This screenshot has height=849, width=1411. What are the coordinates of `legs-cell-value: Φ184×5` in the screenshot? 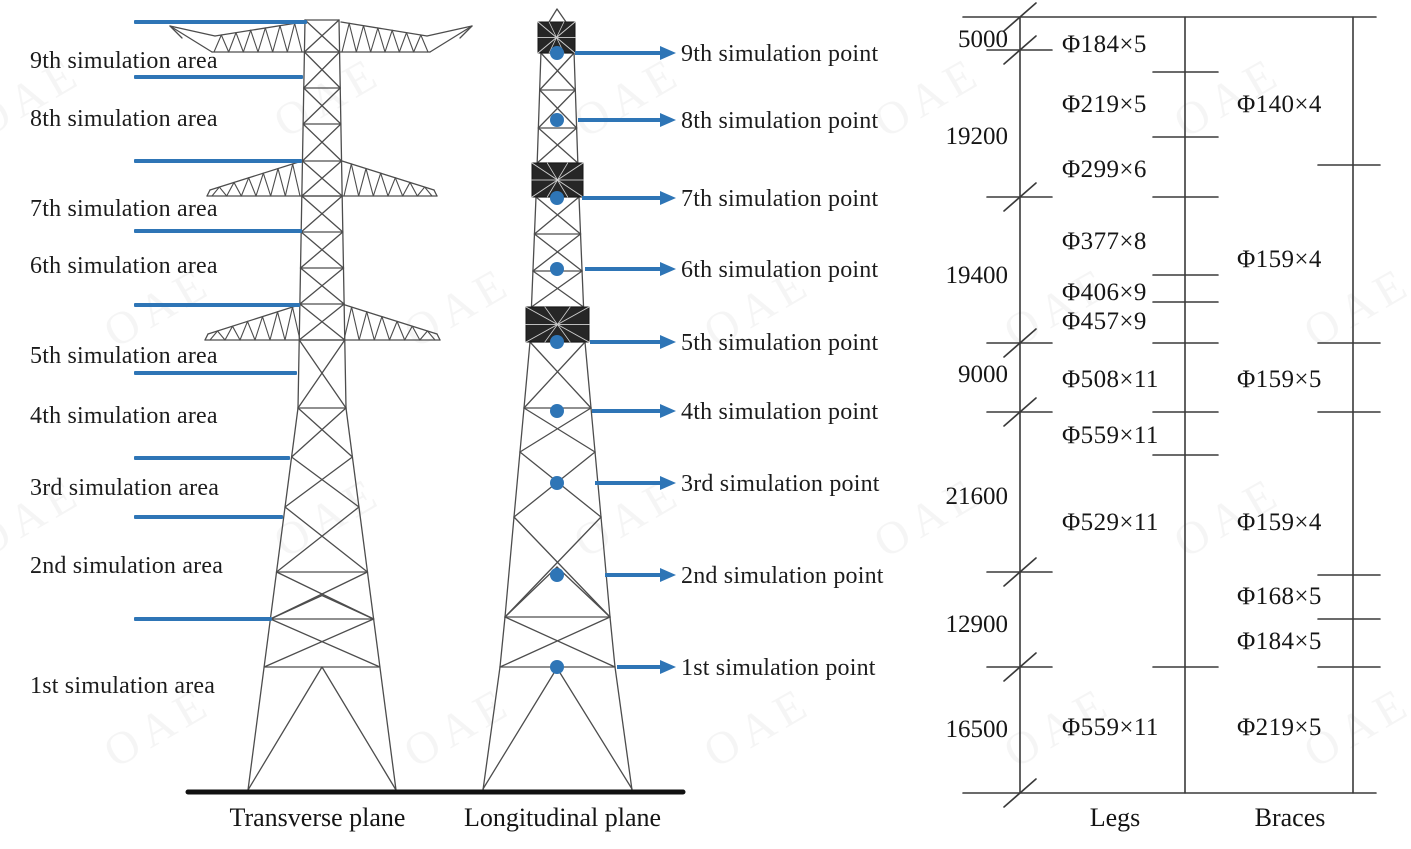 It's located at (1104, 44).